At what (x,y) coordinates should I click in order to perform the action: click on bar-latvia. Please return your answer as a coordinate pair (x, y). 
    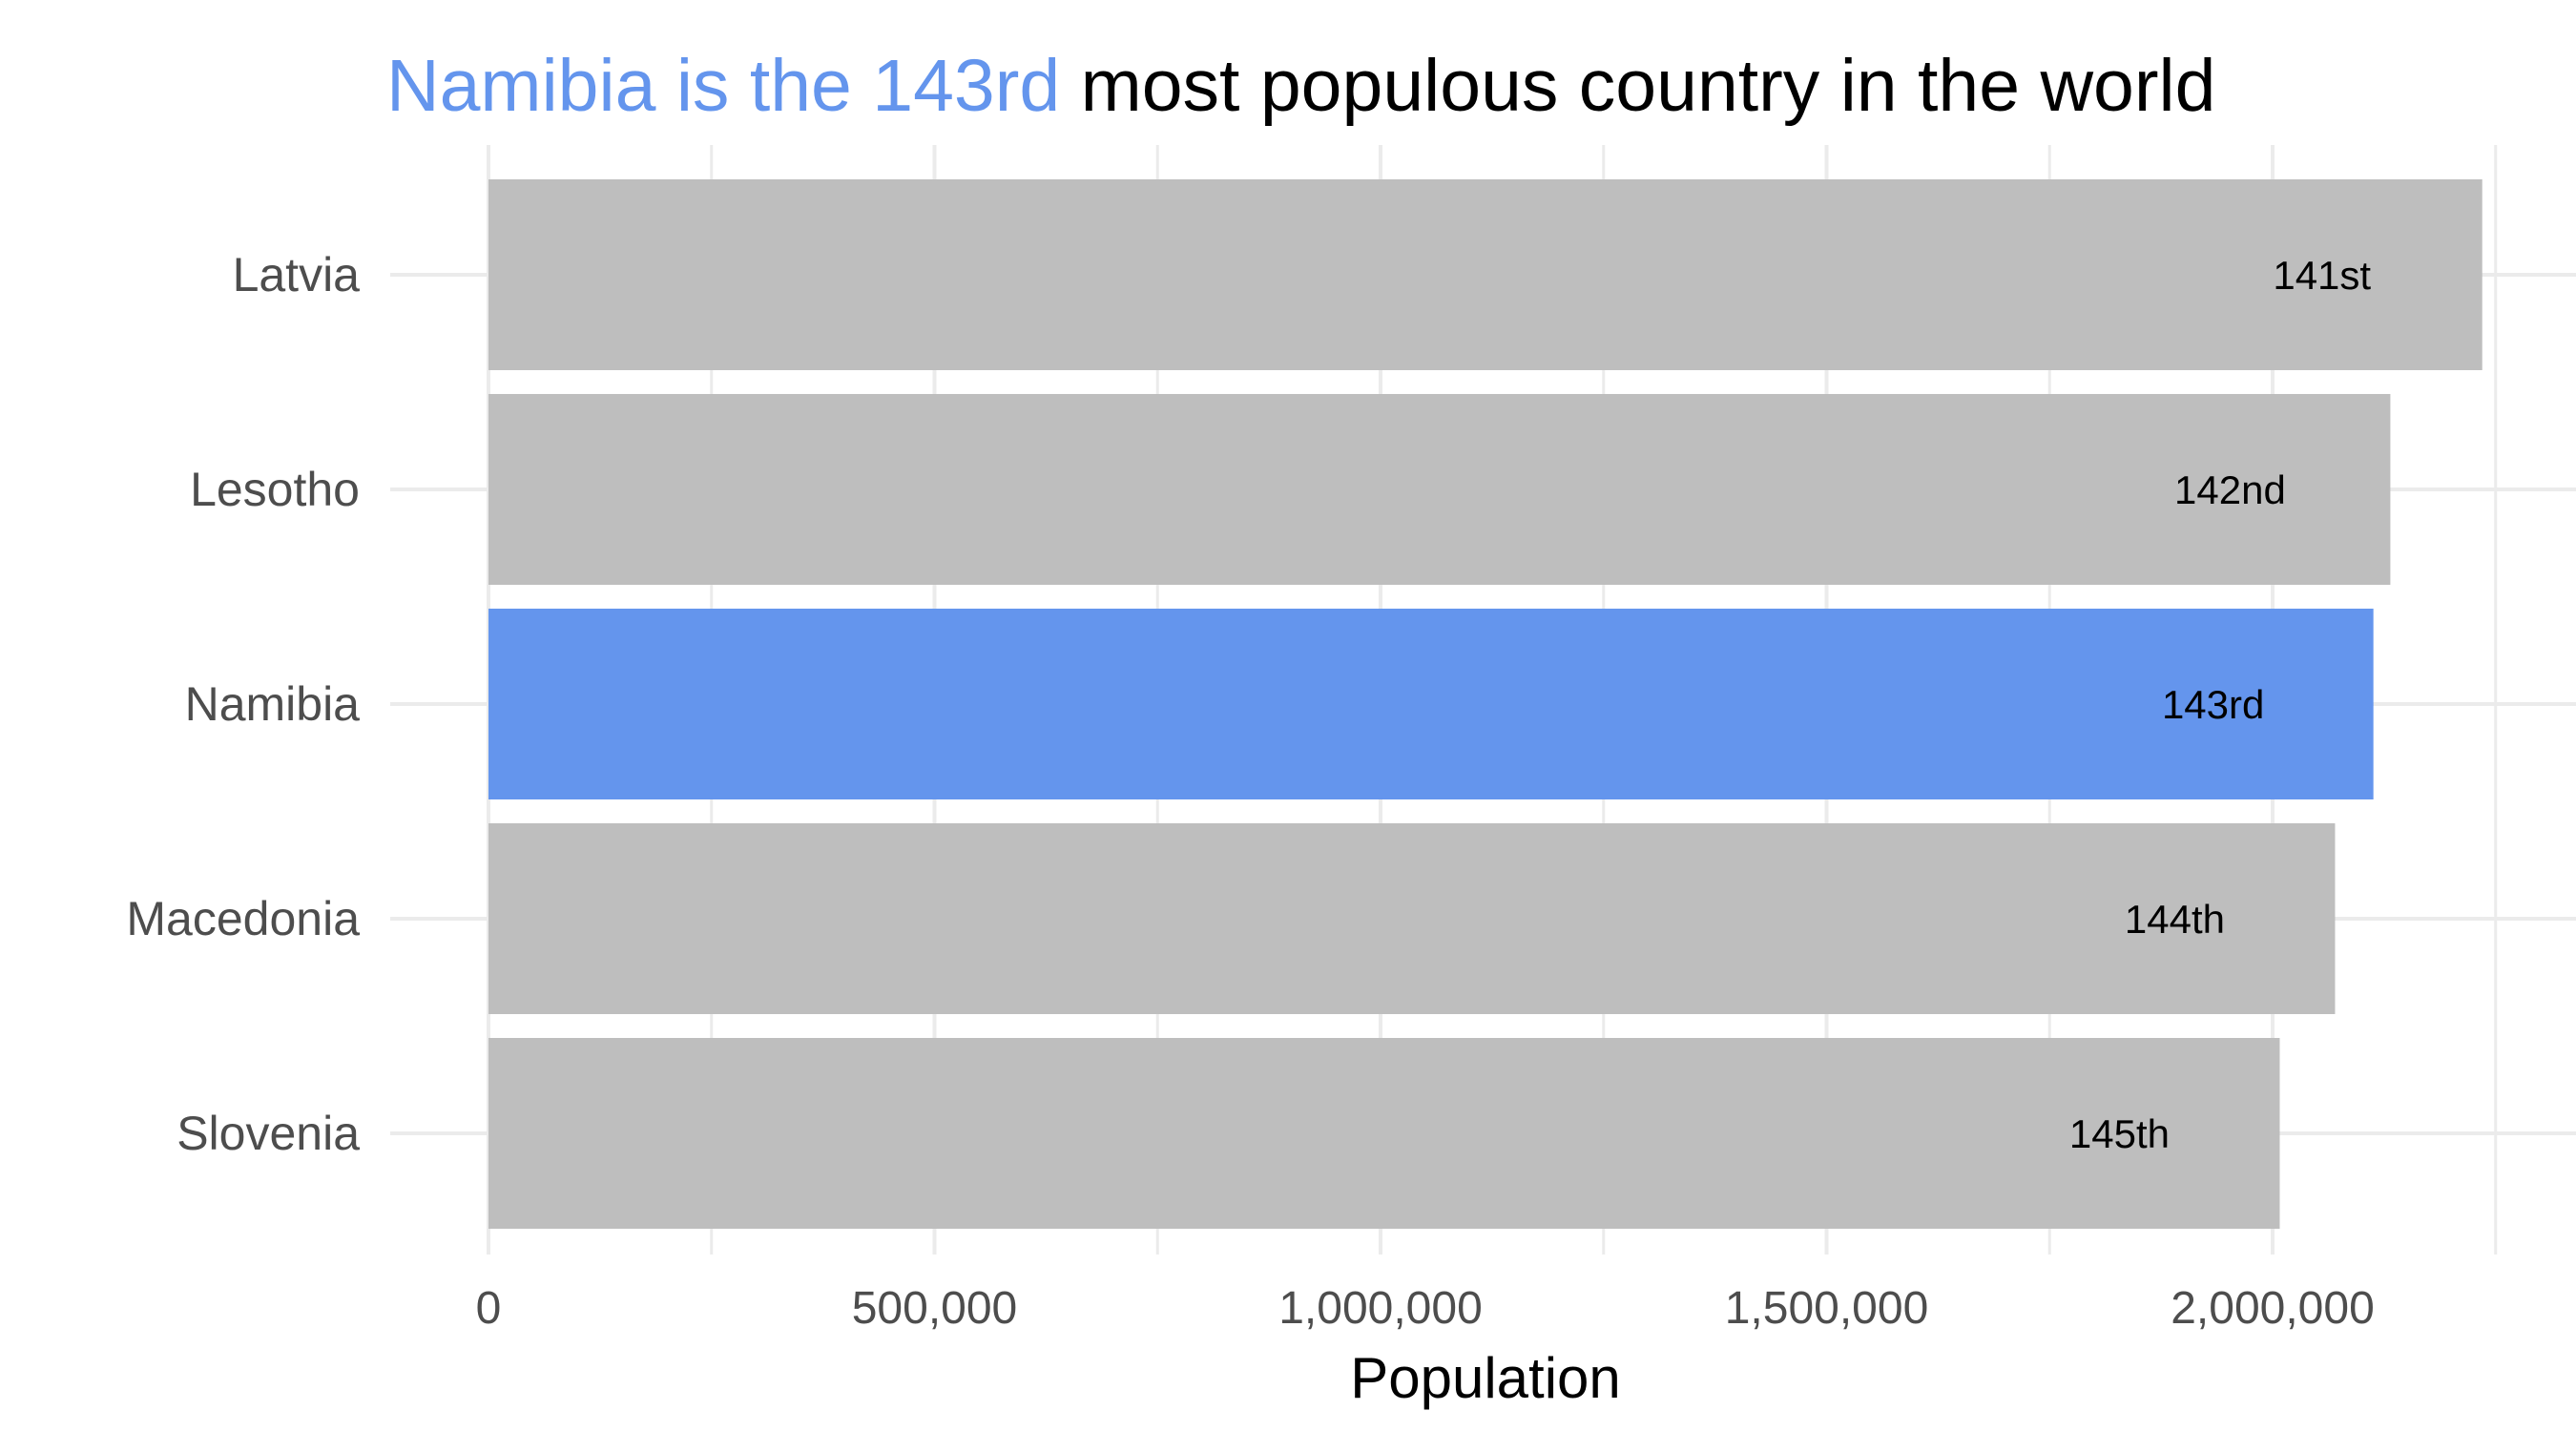
    Looking at the image, I should click on (1485, 274).